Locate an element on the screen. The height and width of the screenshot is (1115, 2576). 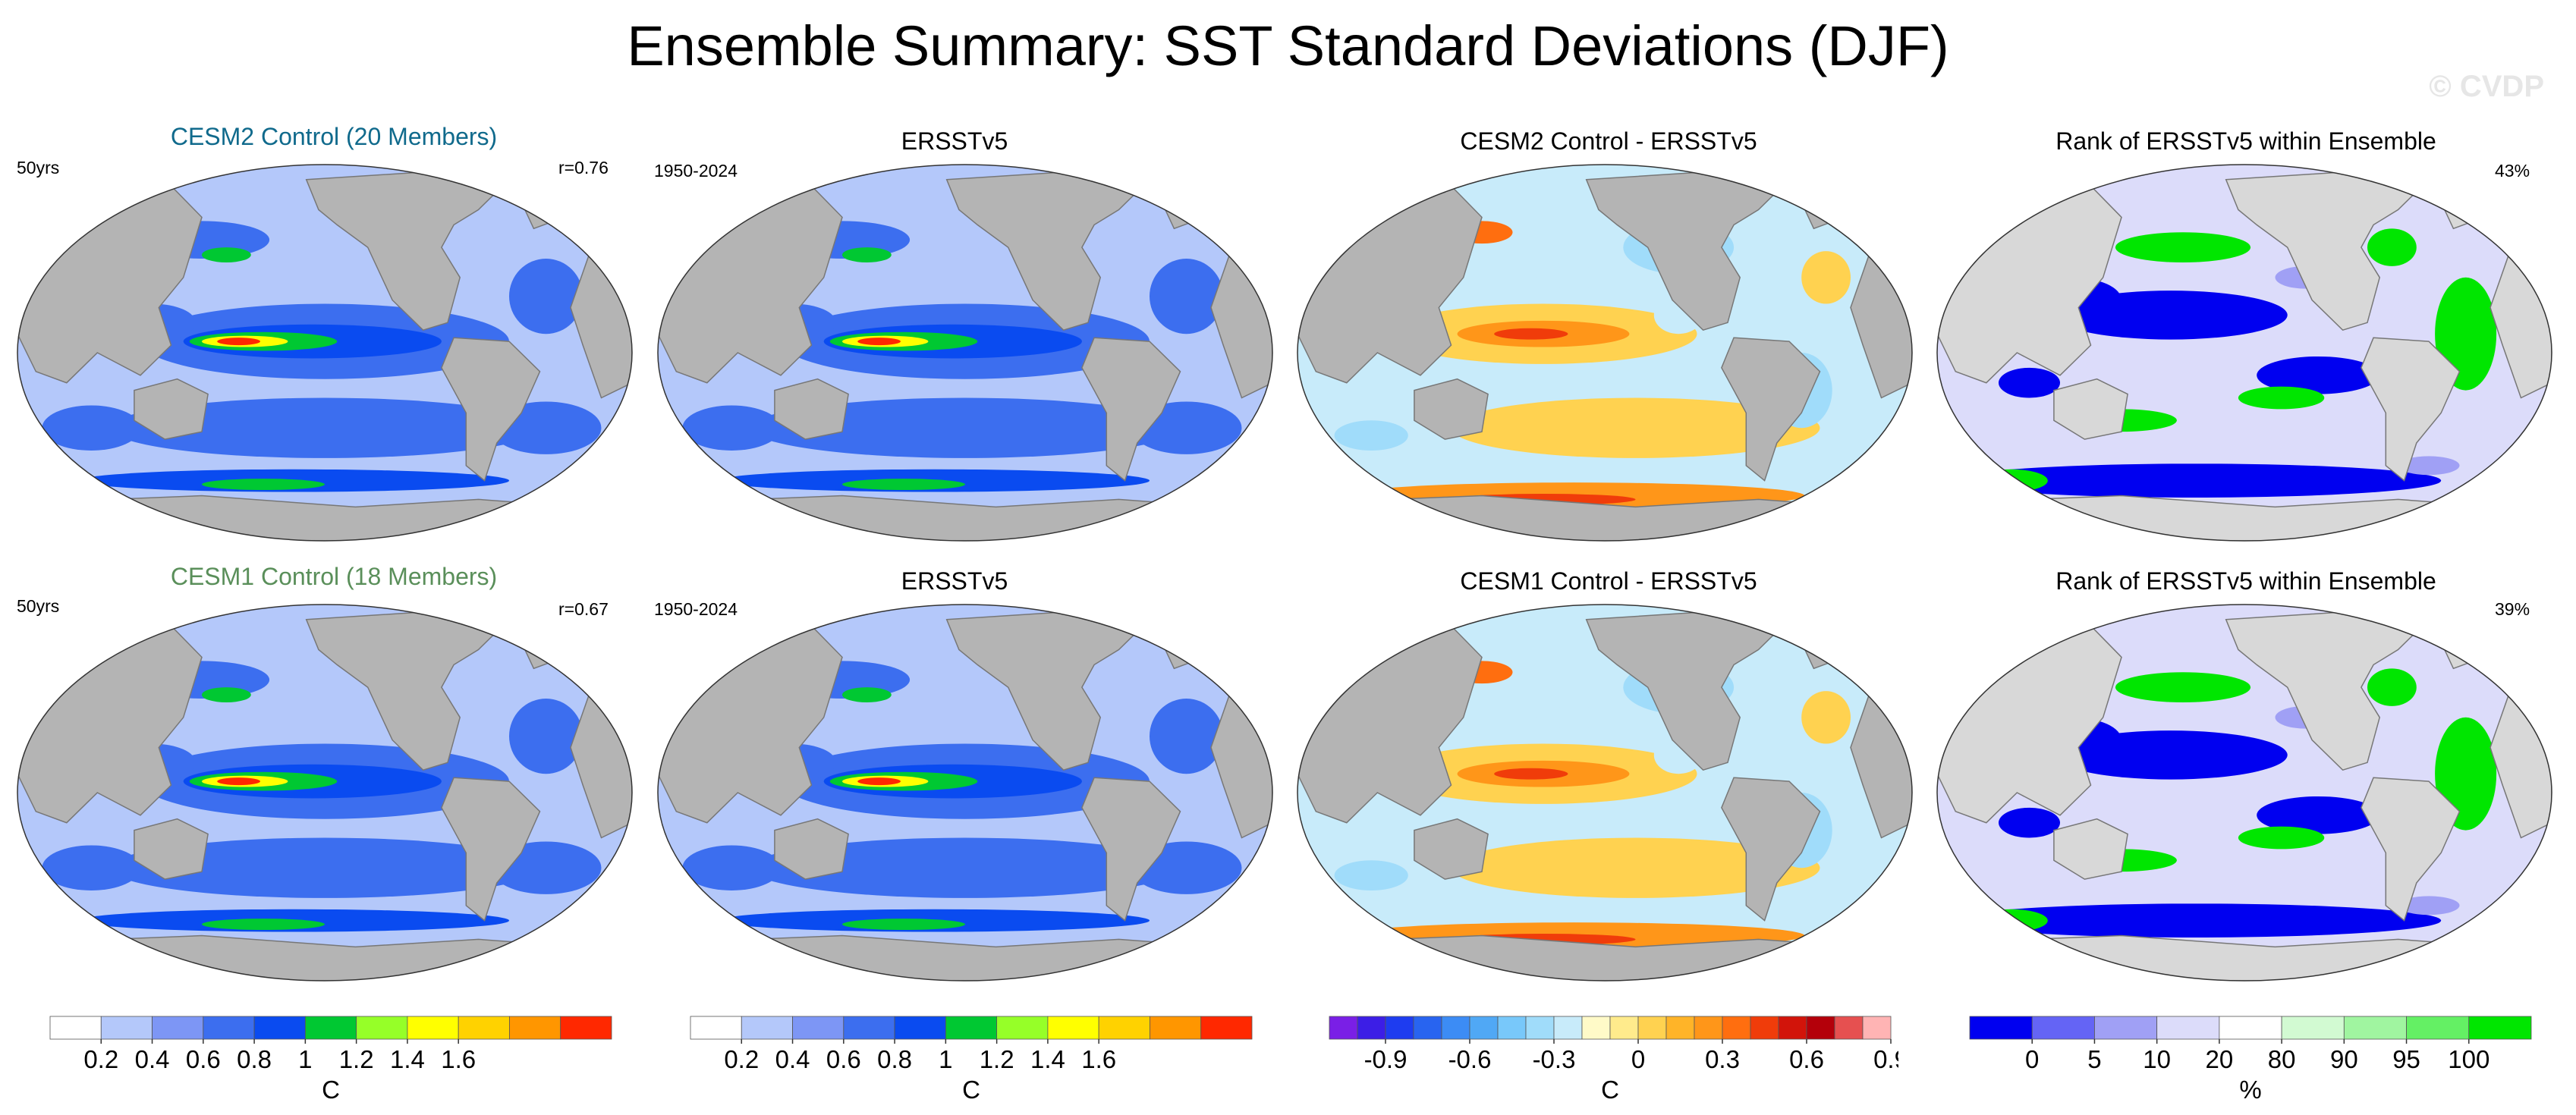
panel-title-r1c1: CESM2 Control (20 Members) is located at coordinates (334, 136).